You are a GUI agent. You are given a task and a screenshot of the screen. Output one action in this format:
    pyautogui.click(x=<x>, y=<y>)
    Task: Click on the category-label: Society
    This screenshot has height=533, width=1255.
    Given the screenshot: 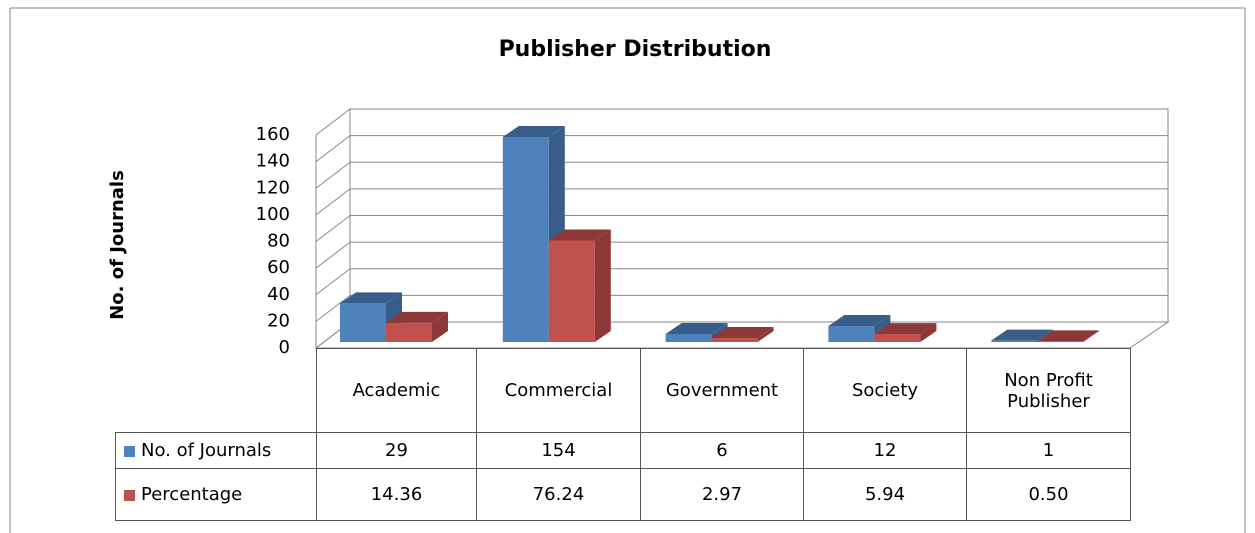 What is the action you would take?
    pyautogui.click(x=885, y=390)
    